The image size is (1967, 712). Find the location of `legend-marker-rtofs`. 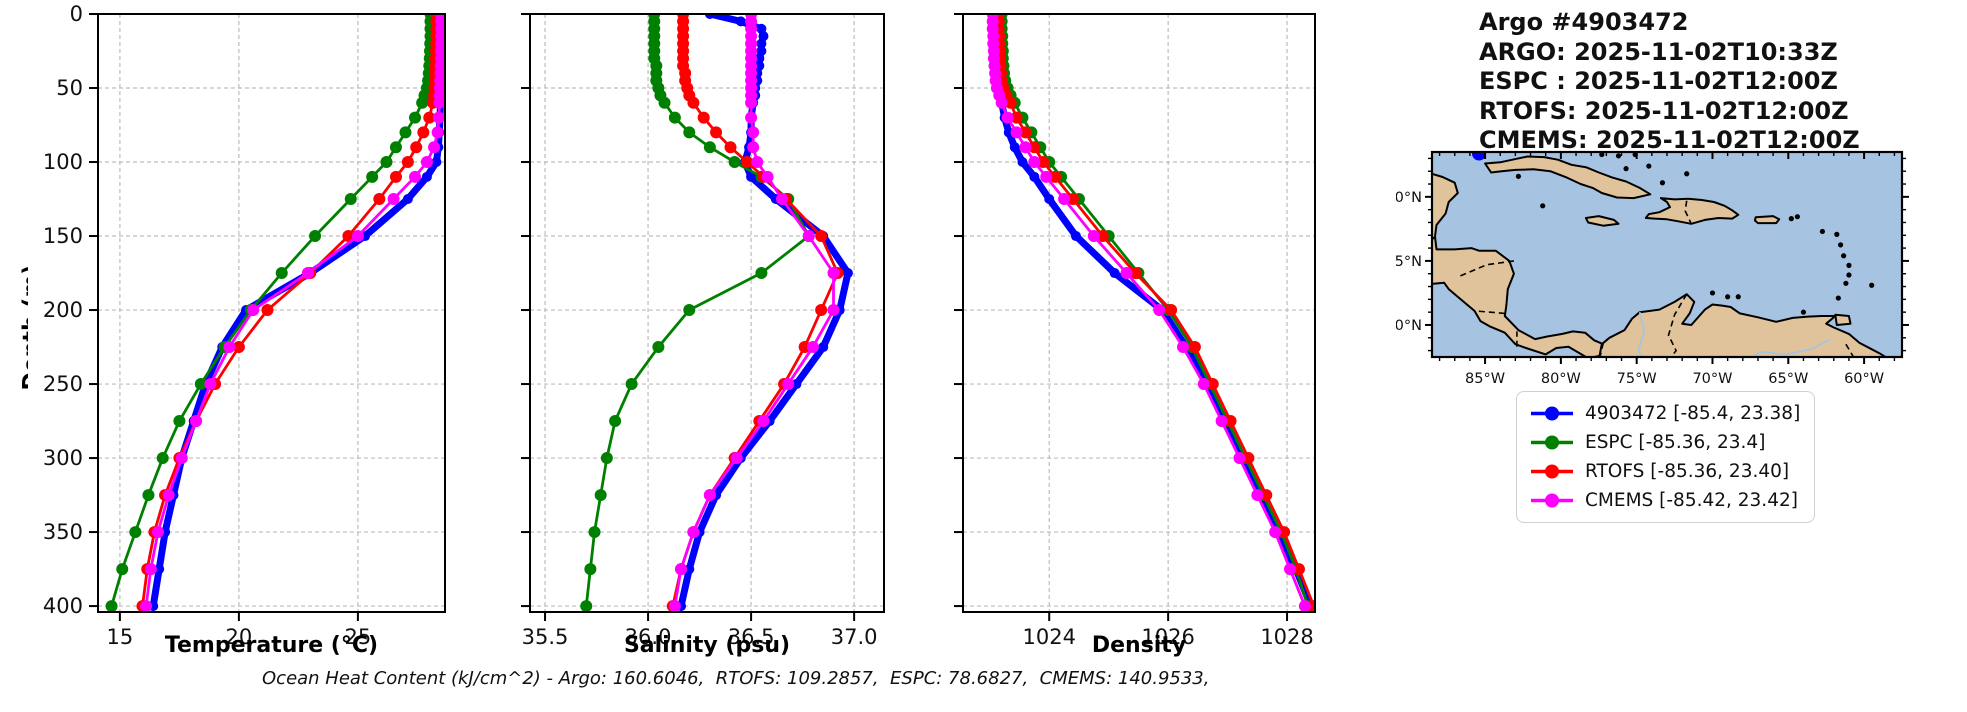

legend-marker-rtofs is located at coordinates (1552, 471).